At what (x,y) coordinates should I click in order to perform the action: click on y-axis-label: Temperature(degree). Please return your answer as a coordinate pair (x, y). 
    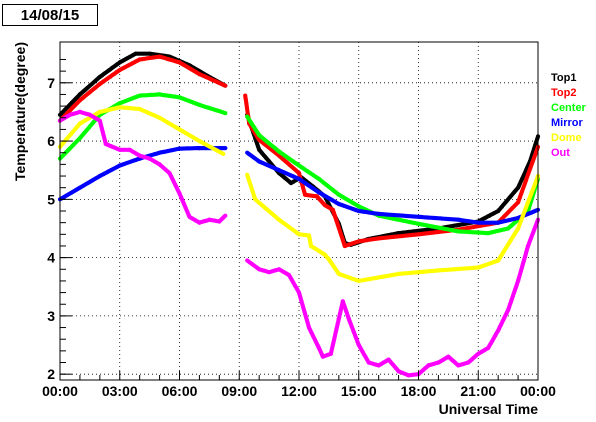
    Looking at the image, I should click on (20, 111).